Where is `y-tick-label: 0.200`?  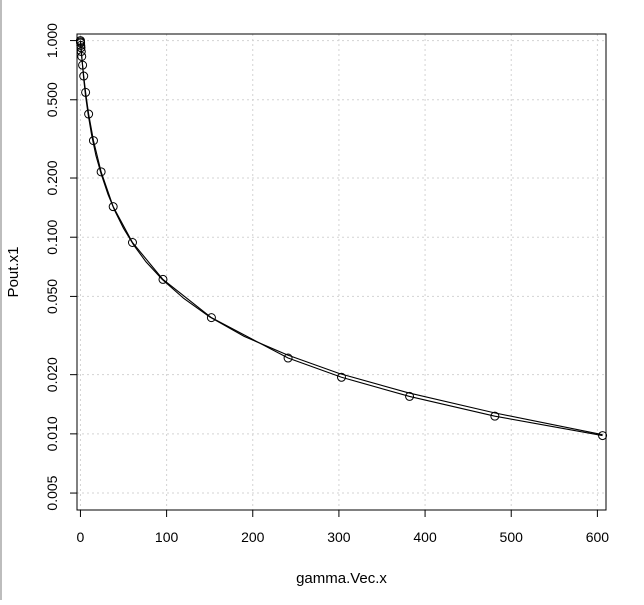 y-tick-label: 0.200 is located at coordinates (52, 177).